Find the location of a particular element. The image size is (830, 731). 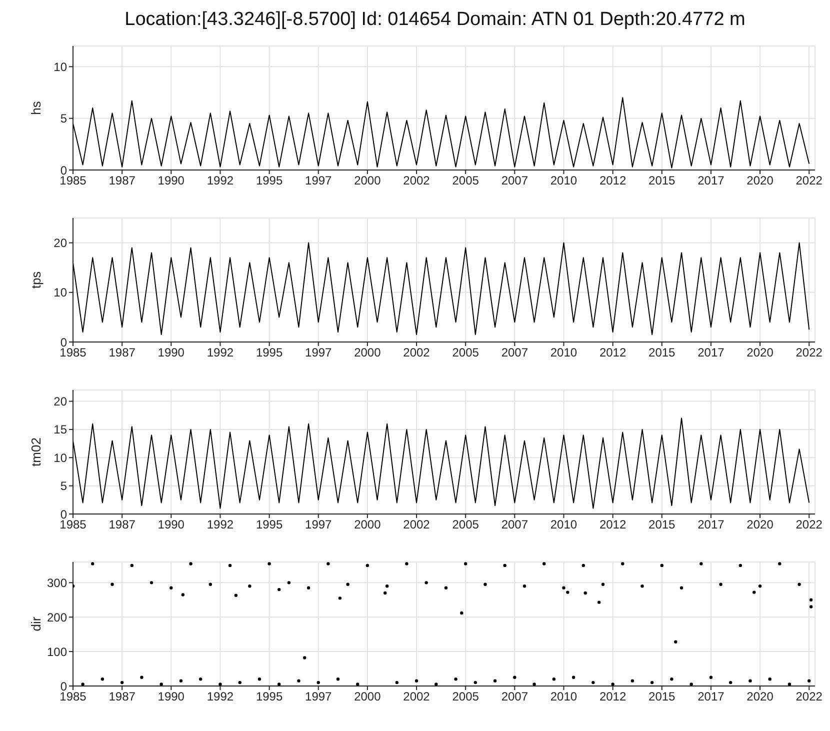

y-axis-title: hs is located at coordinates (36, 107).